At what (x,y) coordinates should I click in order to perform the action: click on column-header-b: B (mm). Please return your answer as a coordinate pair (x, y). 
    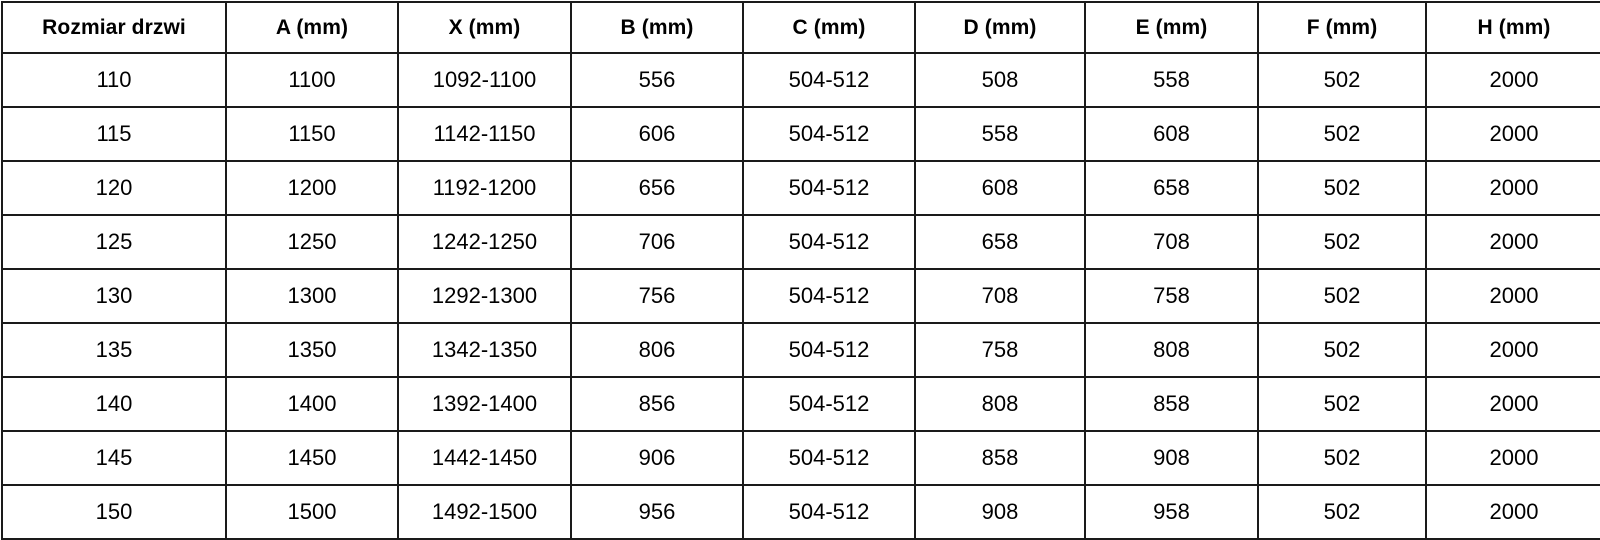
    Looking at the image, I should click on (657, 27).